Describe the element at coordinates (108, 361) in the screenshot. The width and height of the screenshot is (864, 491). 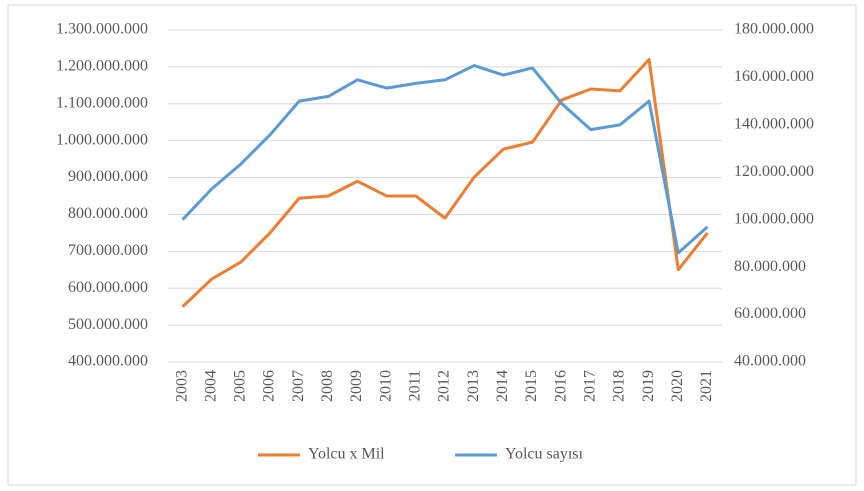
I see `y-tick-label: 400.000.000` at that location.